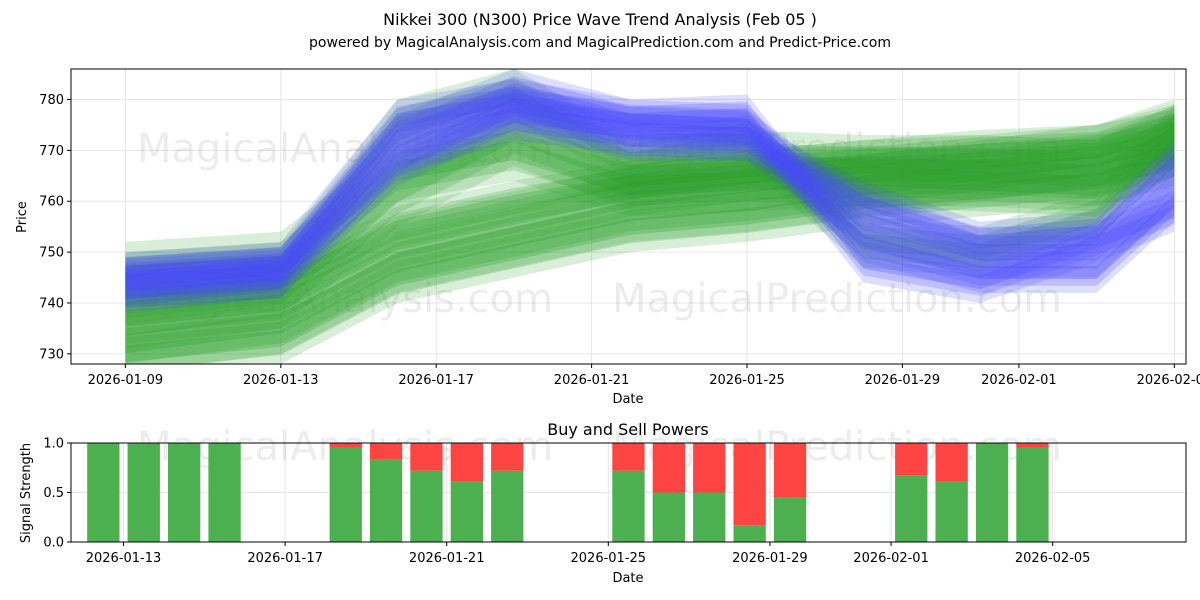  Describe the element at coordinates (126, 380) in the screenshot. I see `price-x-tick-label: 2026-01-09` at that location.